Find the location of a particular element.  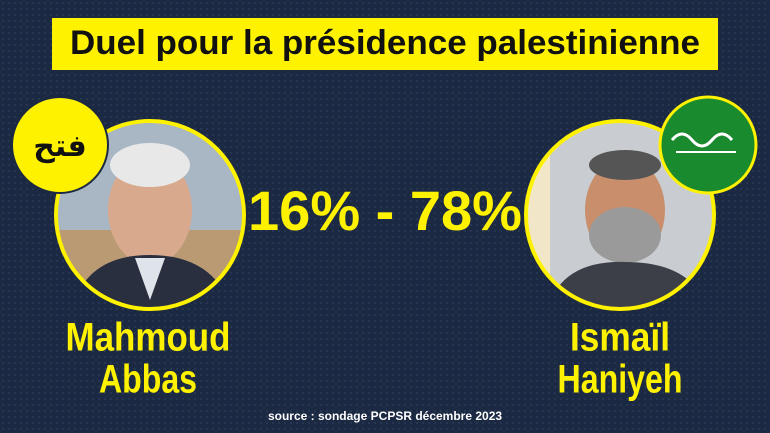

candidate-last-name: Abbas is located at coordinates (148, 380).